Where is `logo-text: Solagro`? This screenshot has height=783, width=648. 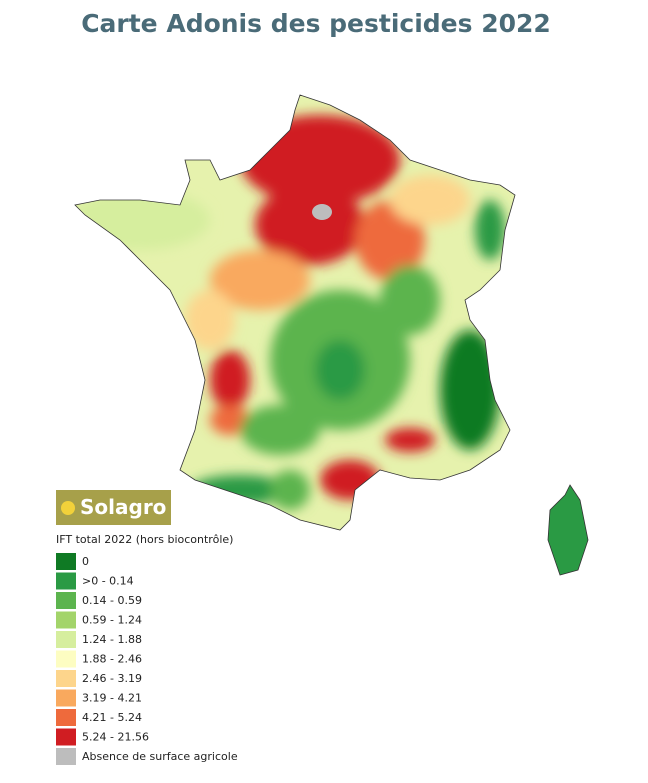 logo-text: Solagro is located at coordinates (123, 507).